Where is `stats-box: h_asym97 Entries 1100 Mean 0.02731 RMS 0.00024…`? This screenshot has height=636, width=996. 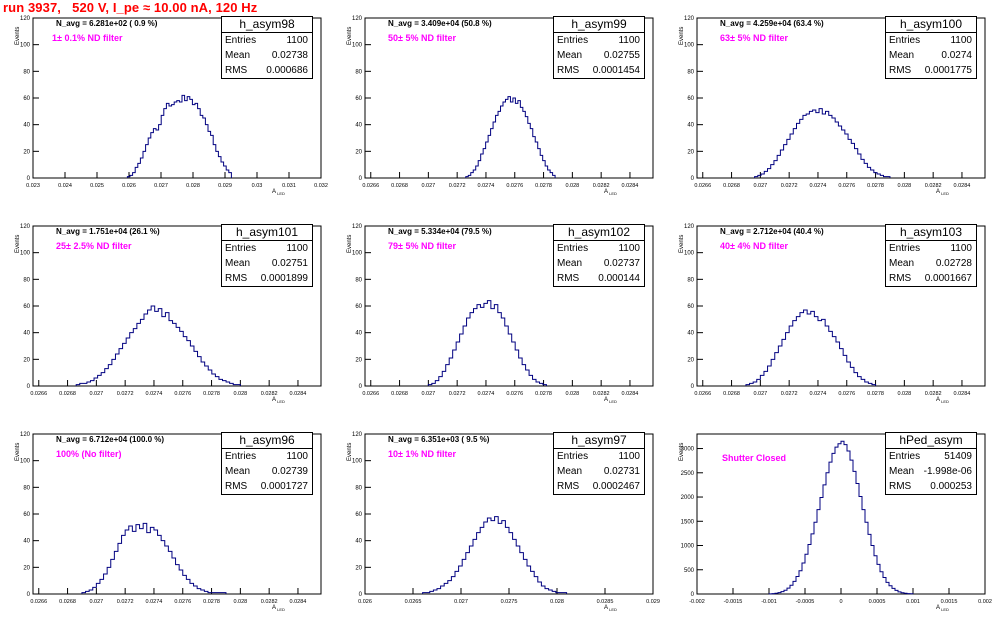 stats-box: h_asym97 Entries 1100 Mean 0.02731 RMS 0.00024… is located at coordinates (599, 463).